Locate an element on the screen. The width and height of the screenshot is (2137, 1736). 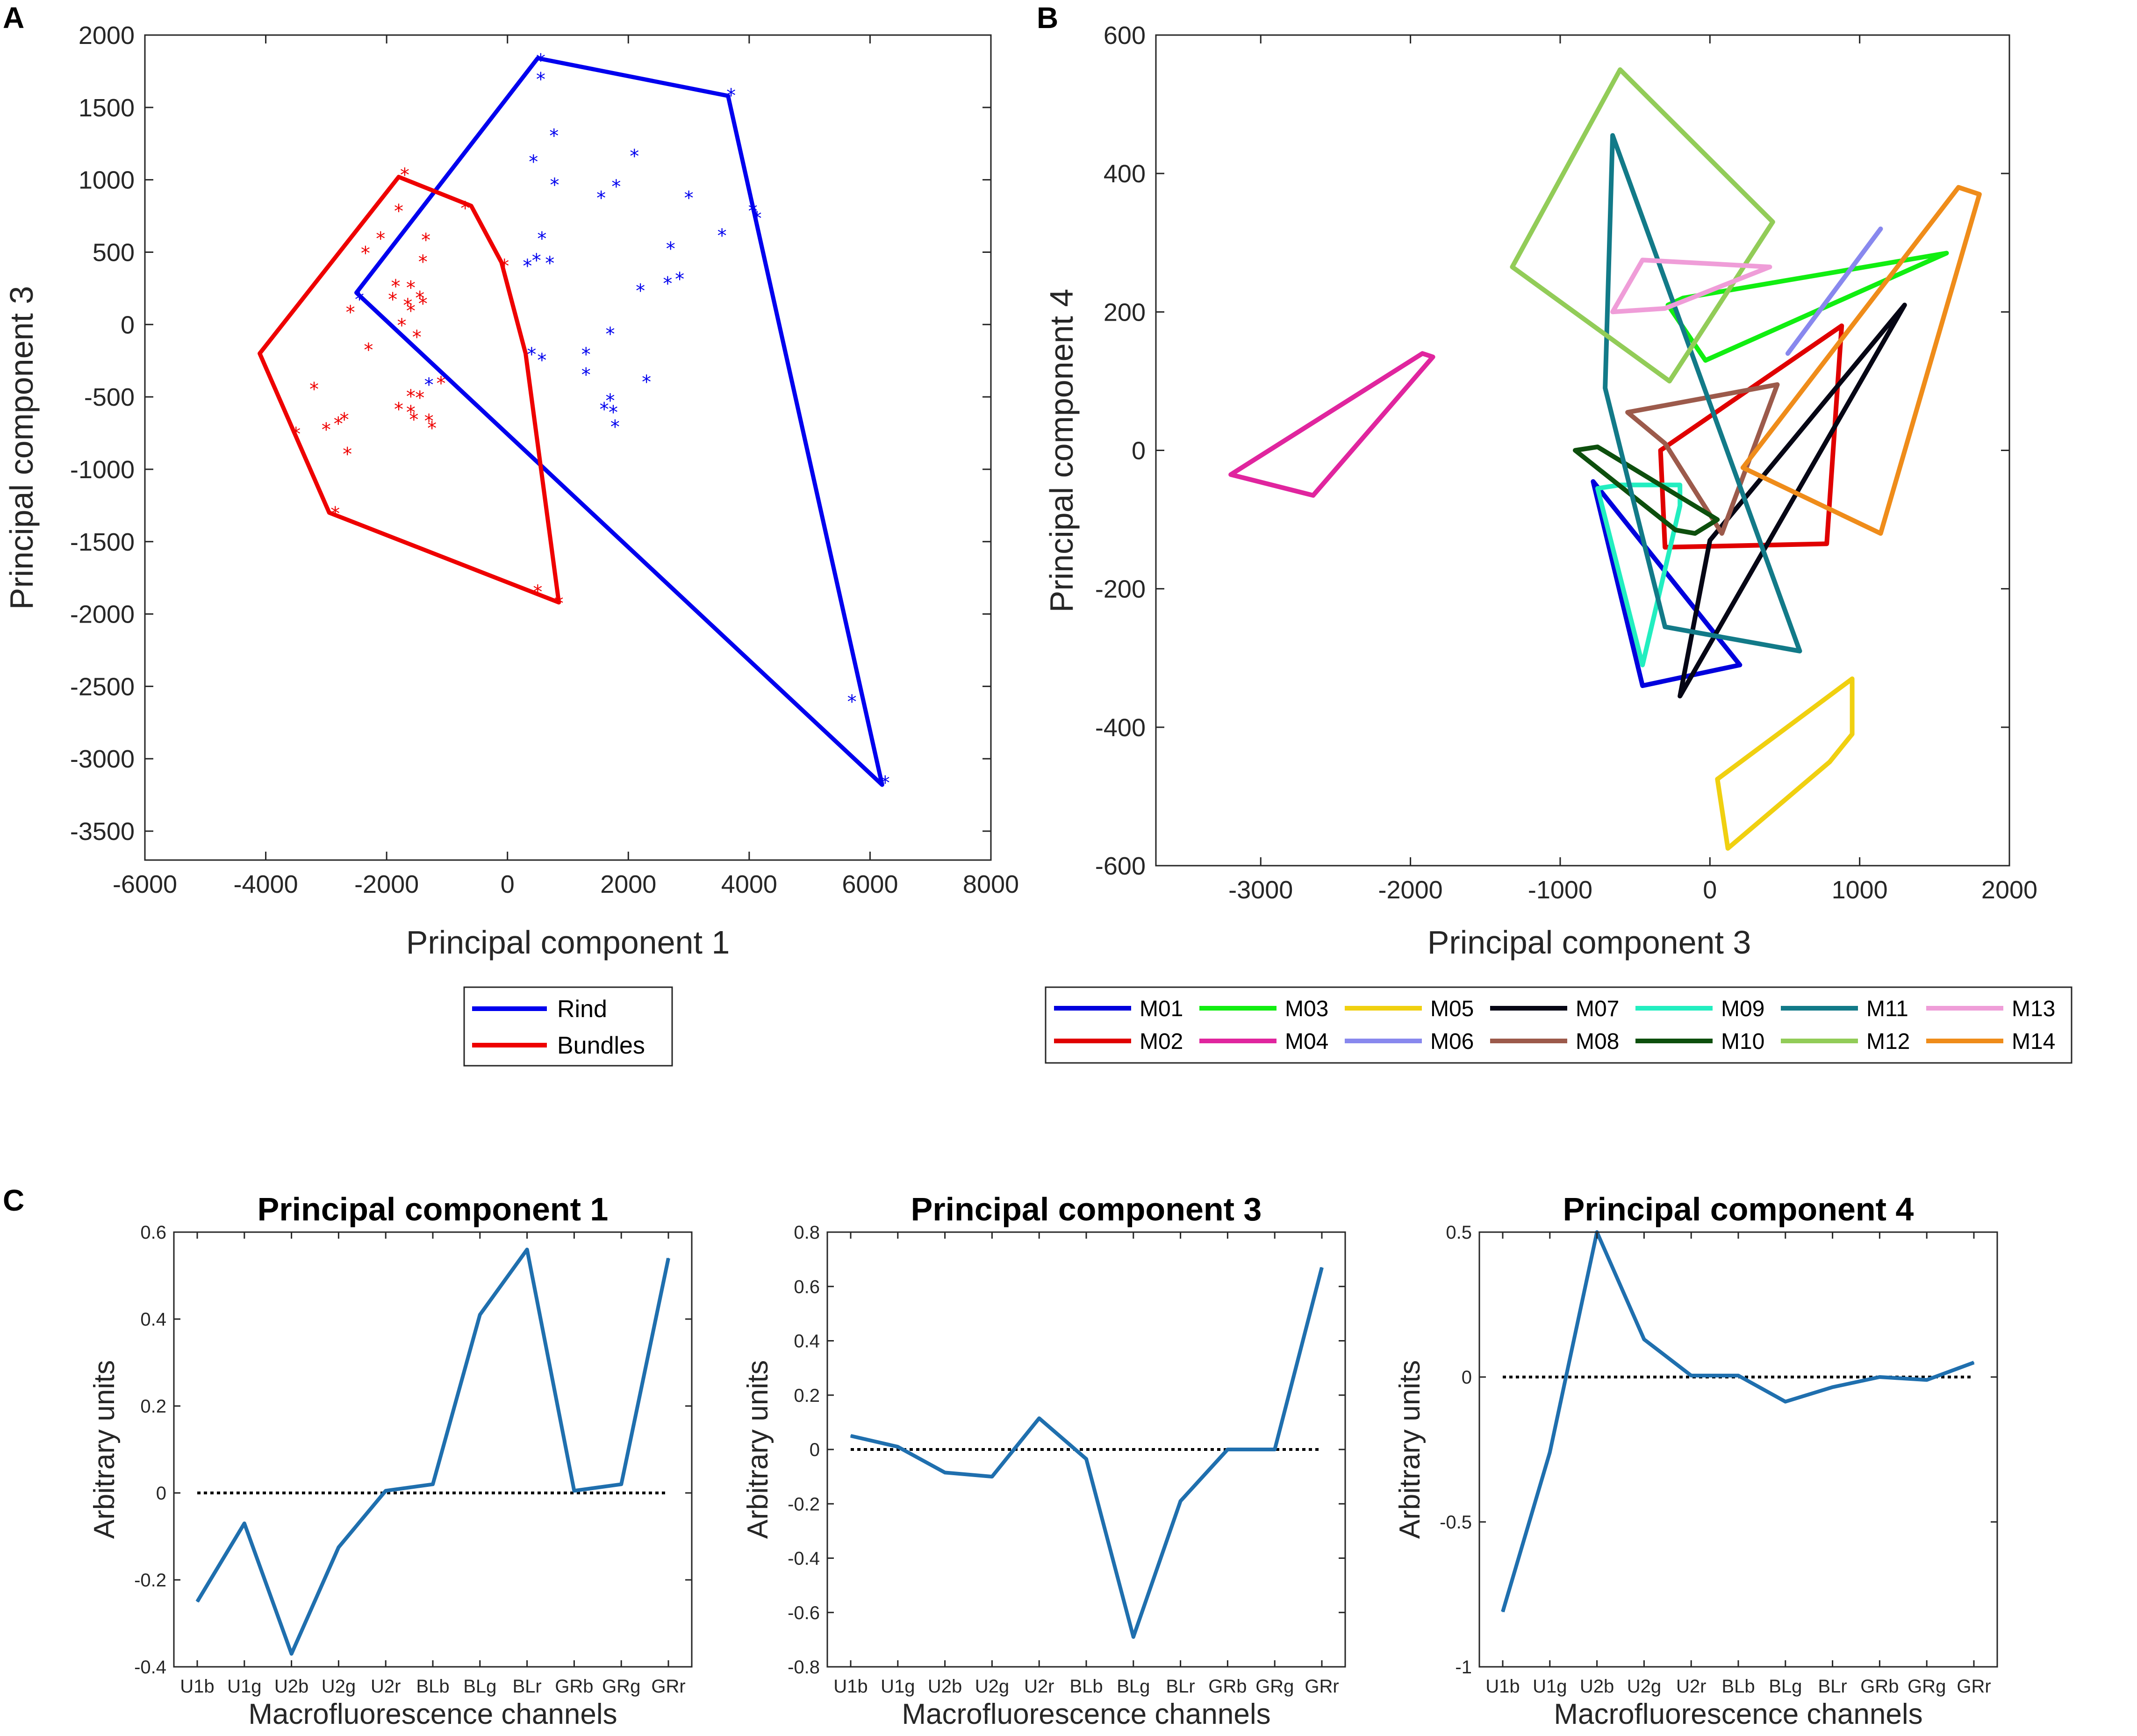
panel-c1-ytick-label: -0.2 is located at coordinates (150, 1580).